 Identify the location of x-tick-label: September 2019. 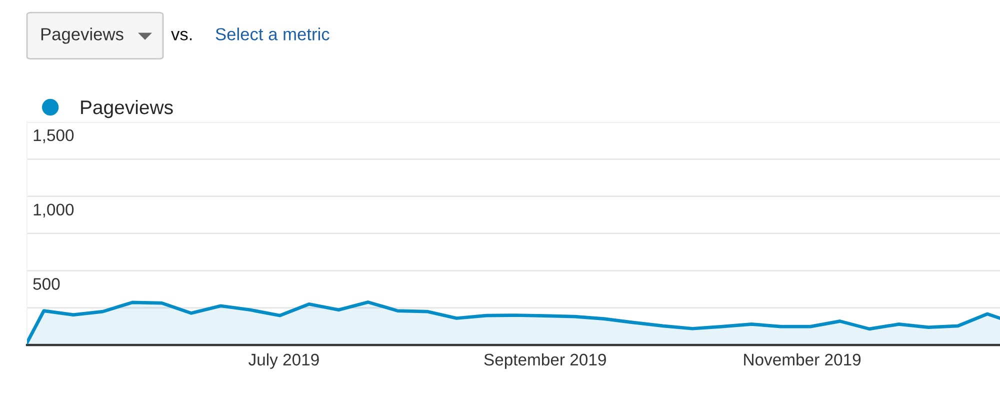
(545, 361).